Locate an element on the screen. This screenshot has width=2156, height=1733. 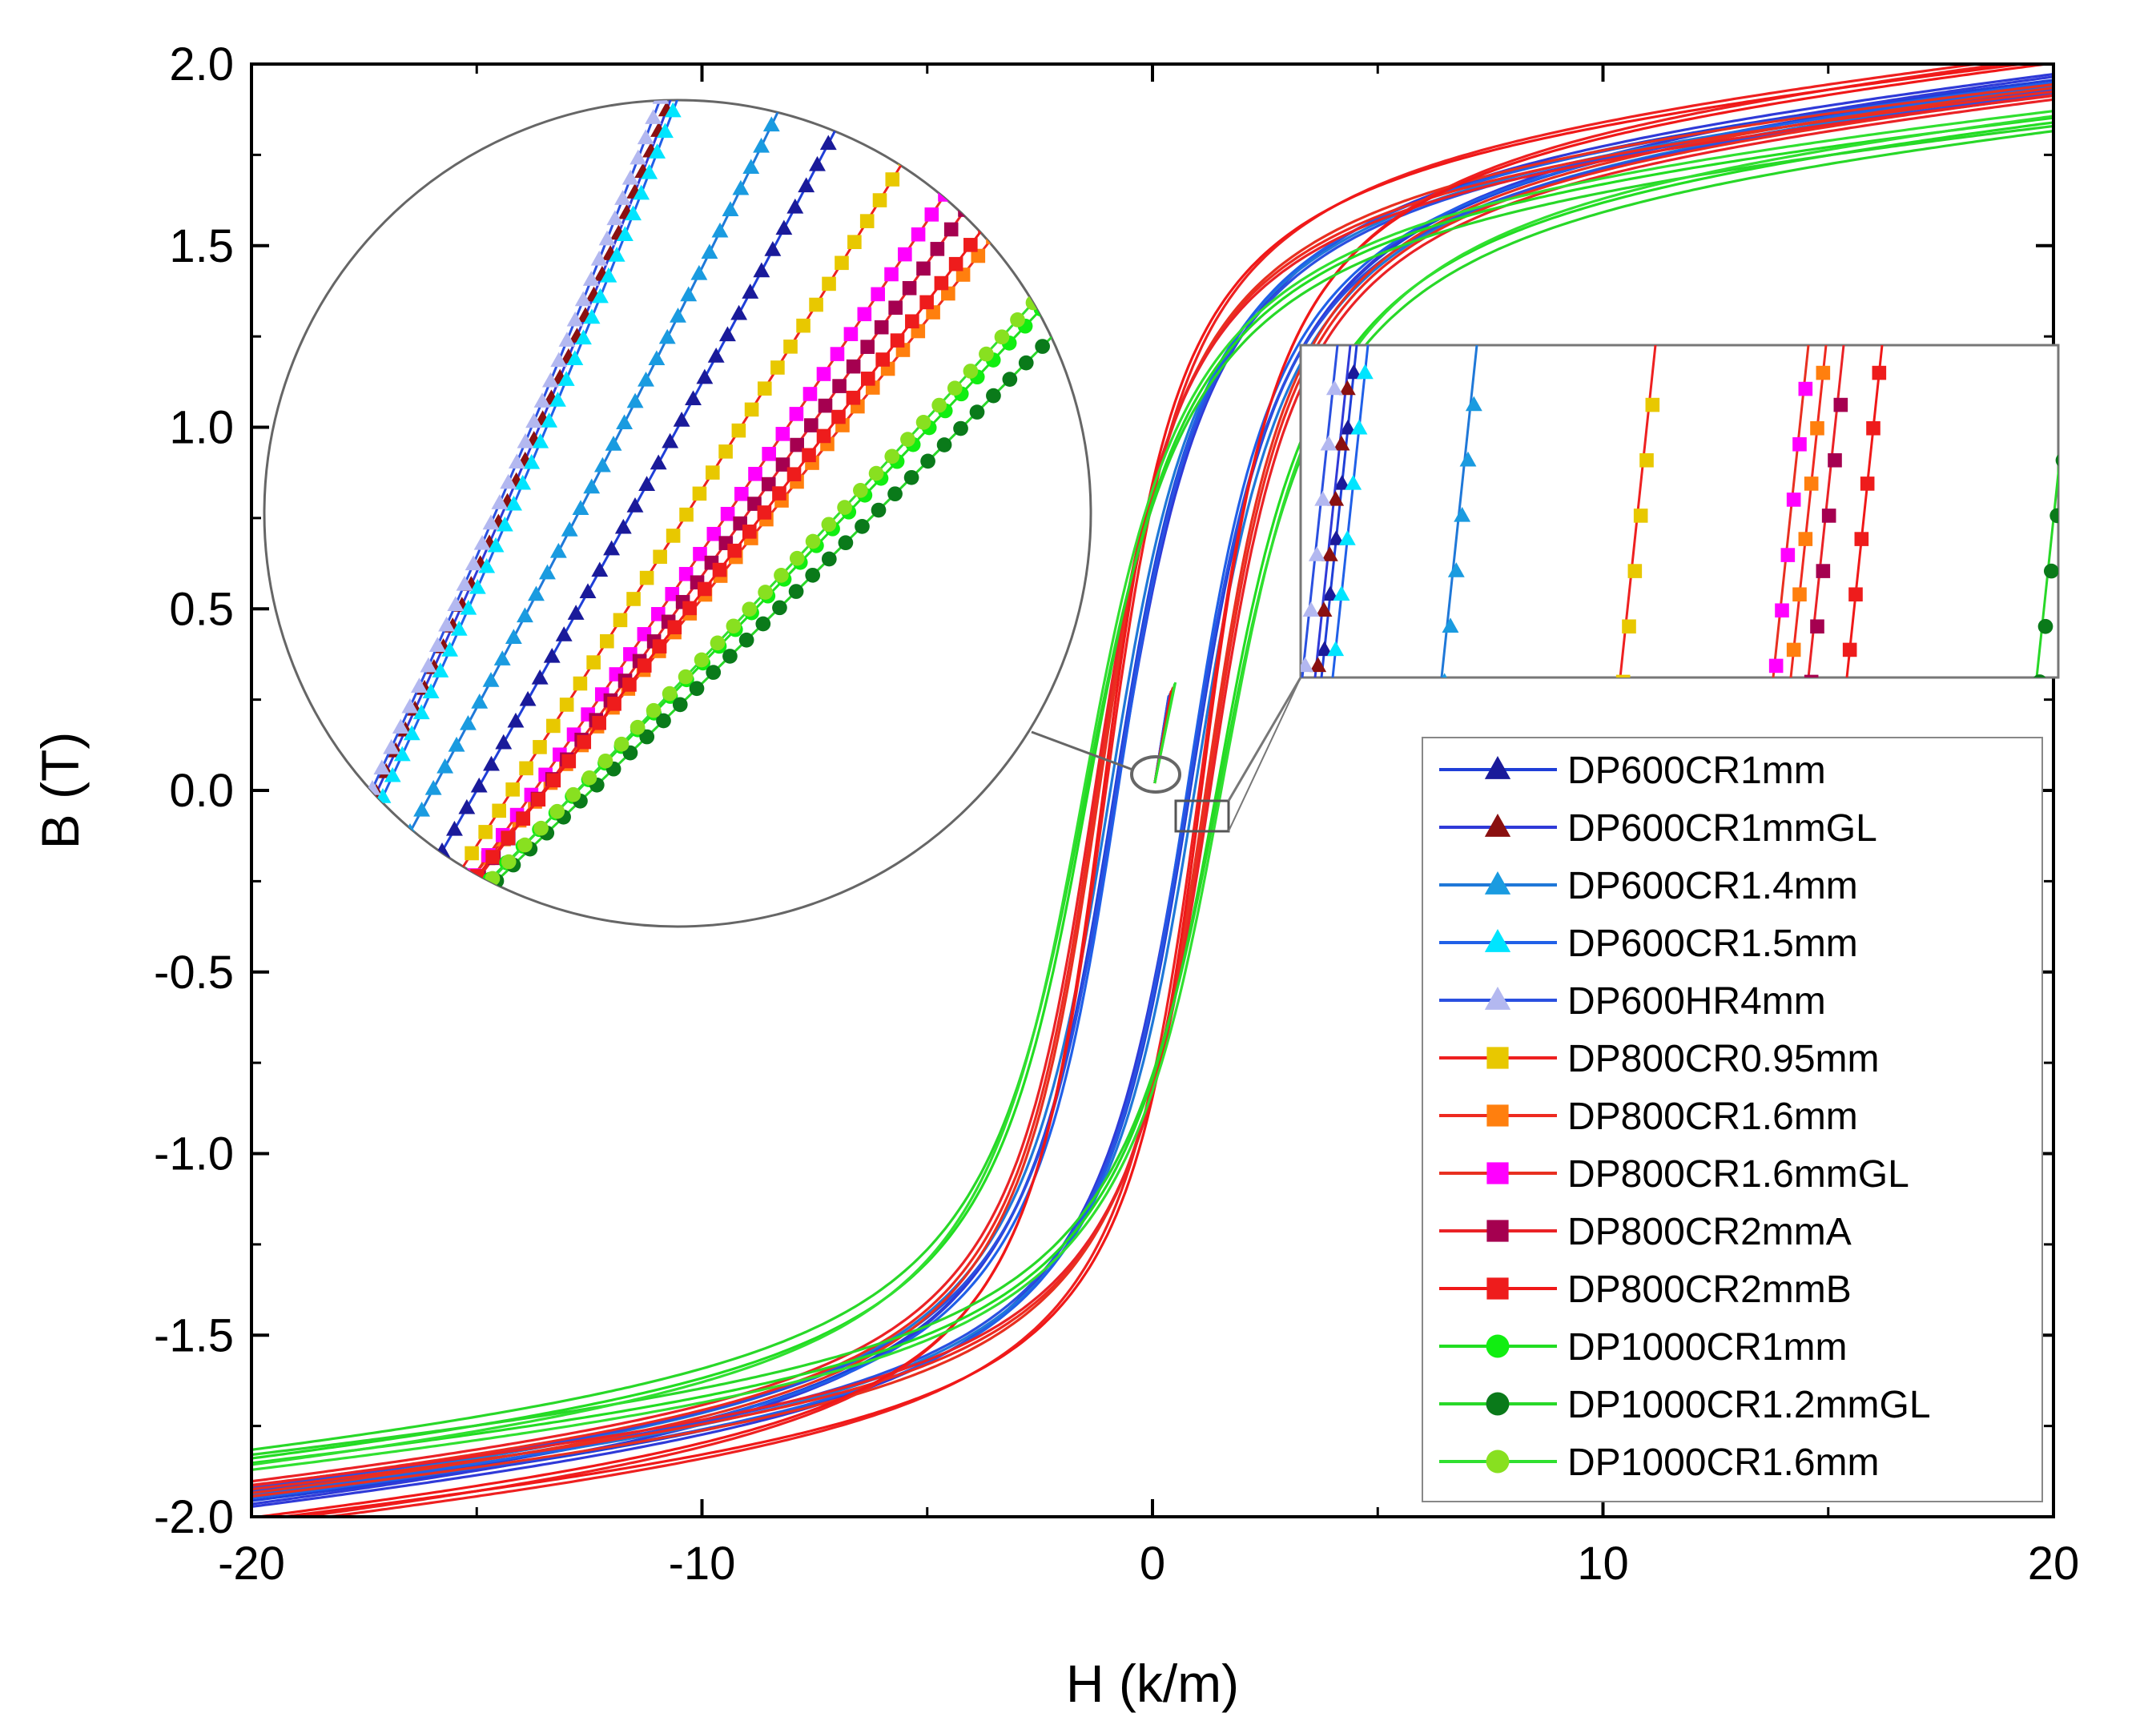
x-tick-label: 10 is located at coordinates (1603, 1564).